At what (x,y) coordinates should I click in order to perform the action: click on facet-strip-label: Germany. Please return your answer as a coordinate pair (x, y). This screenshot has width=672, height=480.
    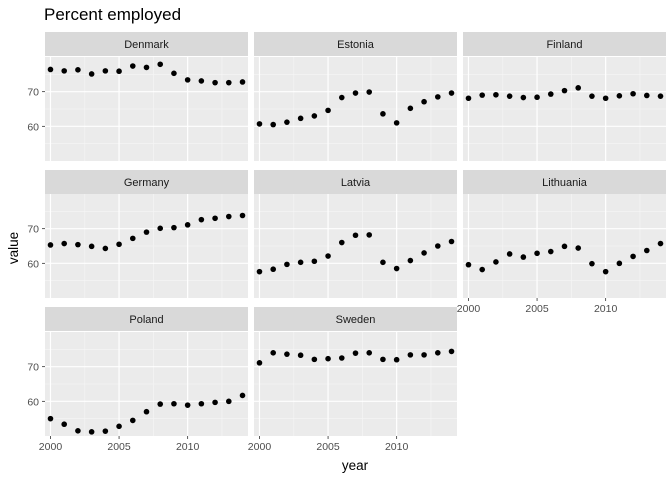
    Looking at the image, I should click on (147, 183).